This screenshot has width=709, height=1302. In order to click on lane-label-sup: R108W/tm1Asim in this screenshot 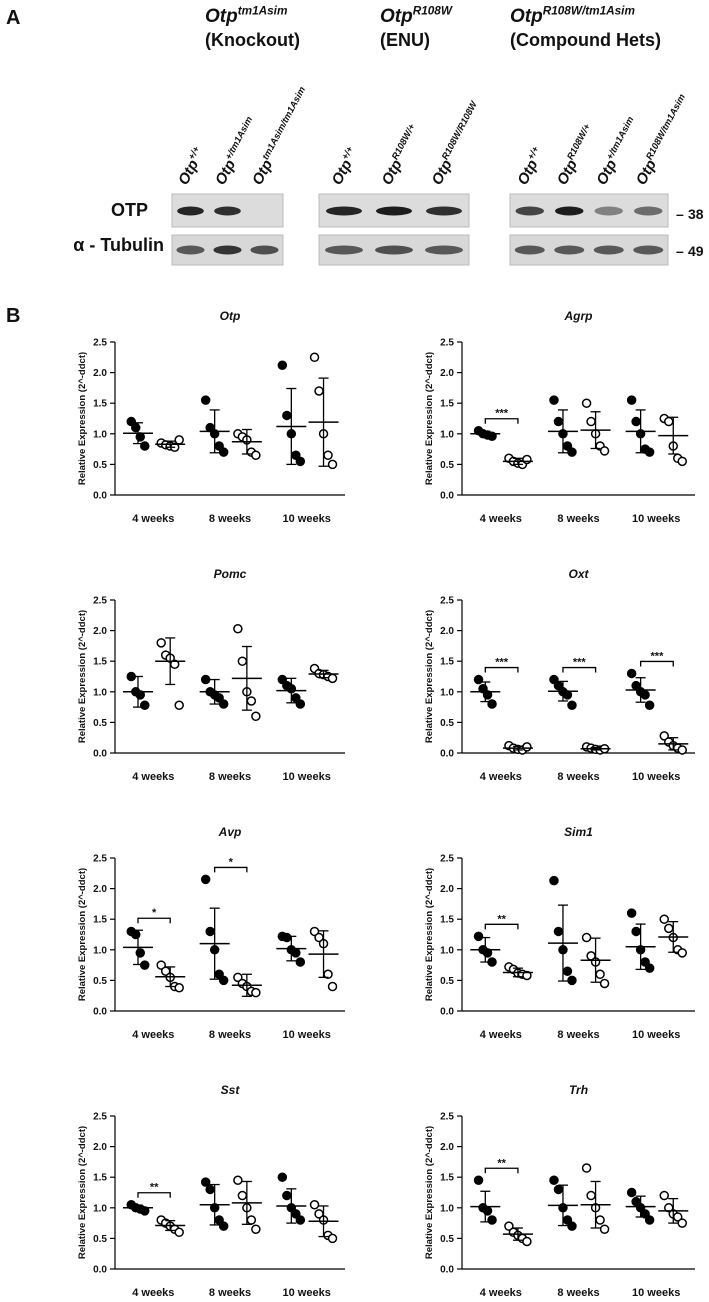, I will do `click(665, 126)`.